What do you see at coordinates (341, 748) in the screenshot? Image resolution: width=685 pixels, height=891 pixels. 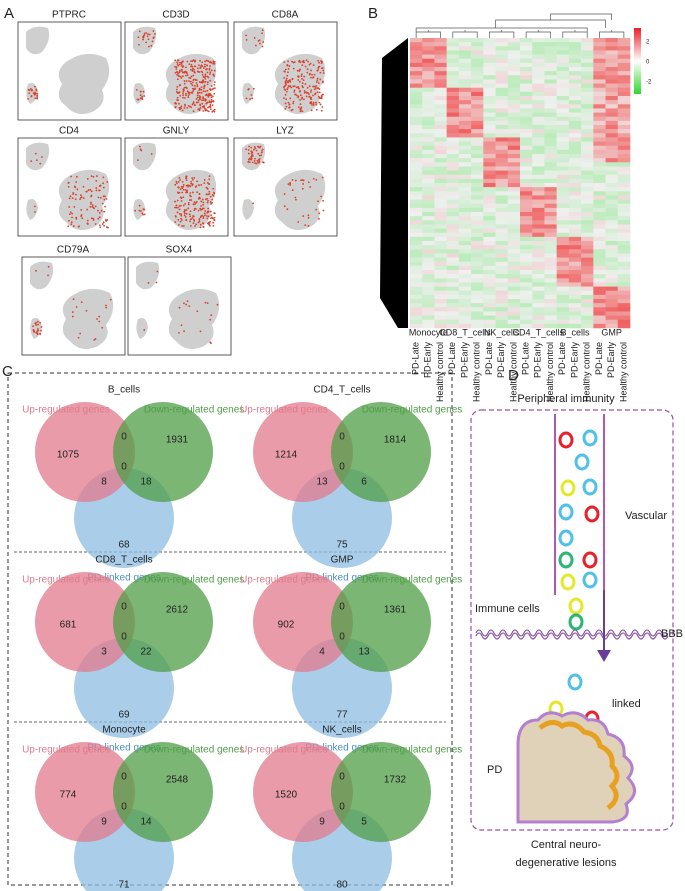 I see `set-label: PD-linked genes` at bounding box center [341, 748].